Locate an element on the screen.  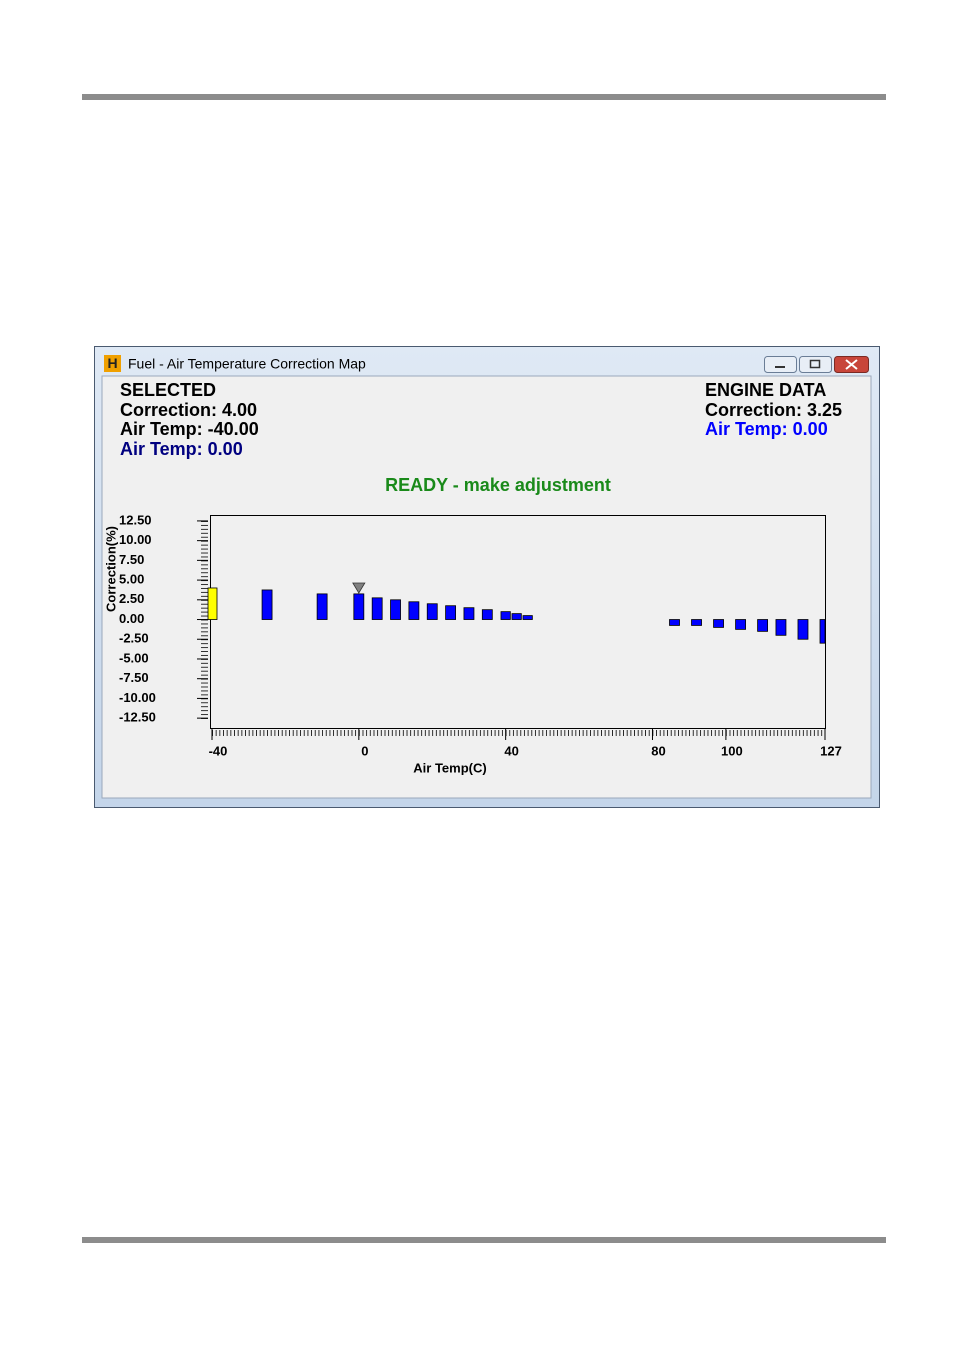
y-tick-label: 12.50 is located at coordinates (135, 519).